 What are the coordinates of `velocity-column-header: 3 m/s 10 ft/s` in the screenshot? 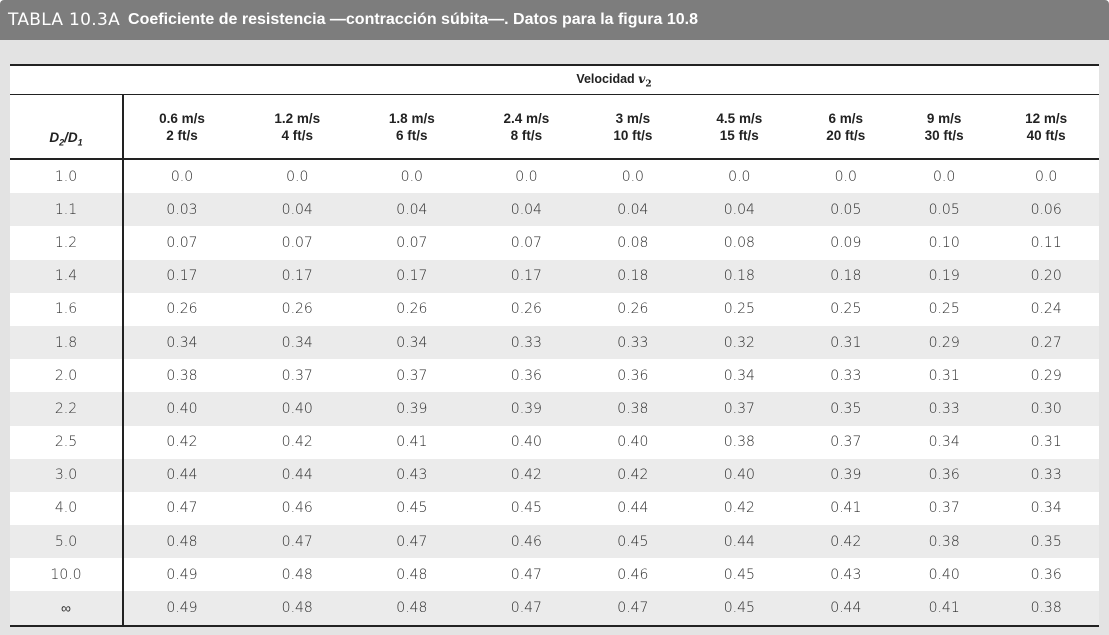 It's located at (633, 127).